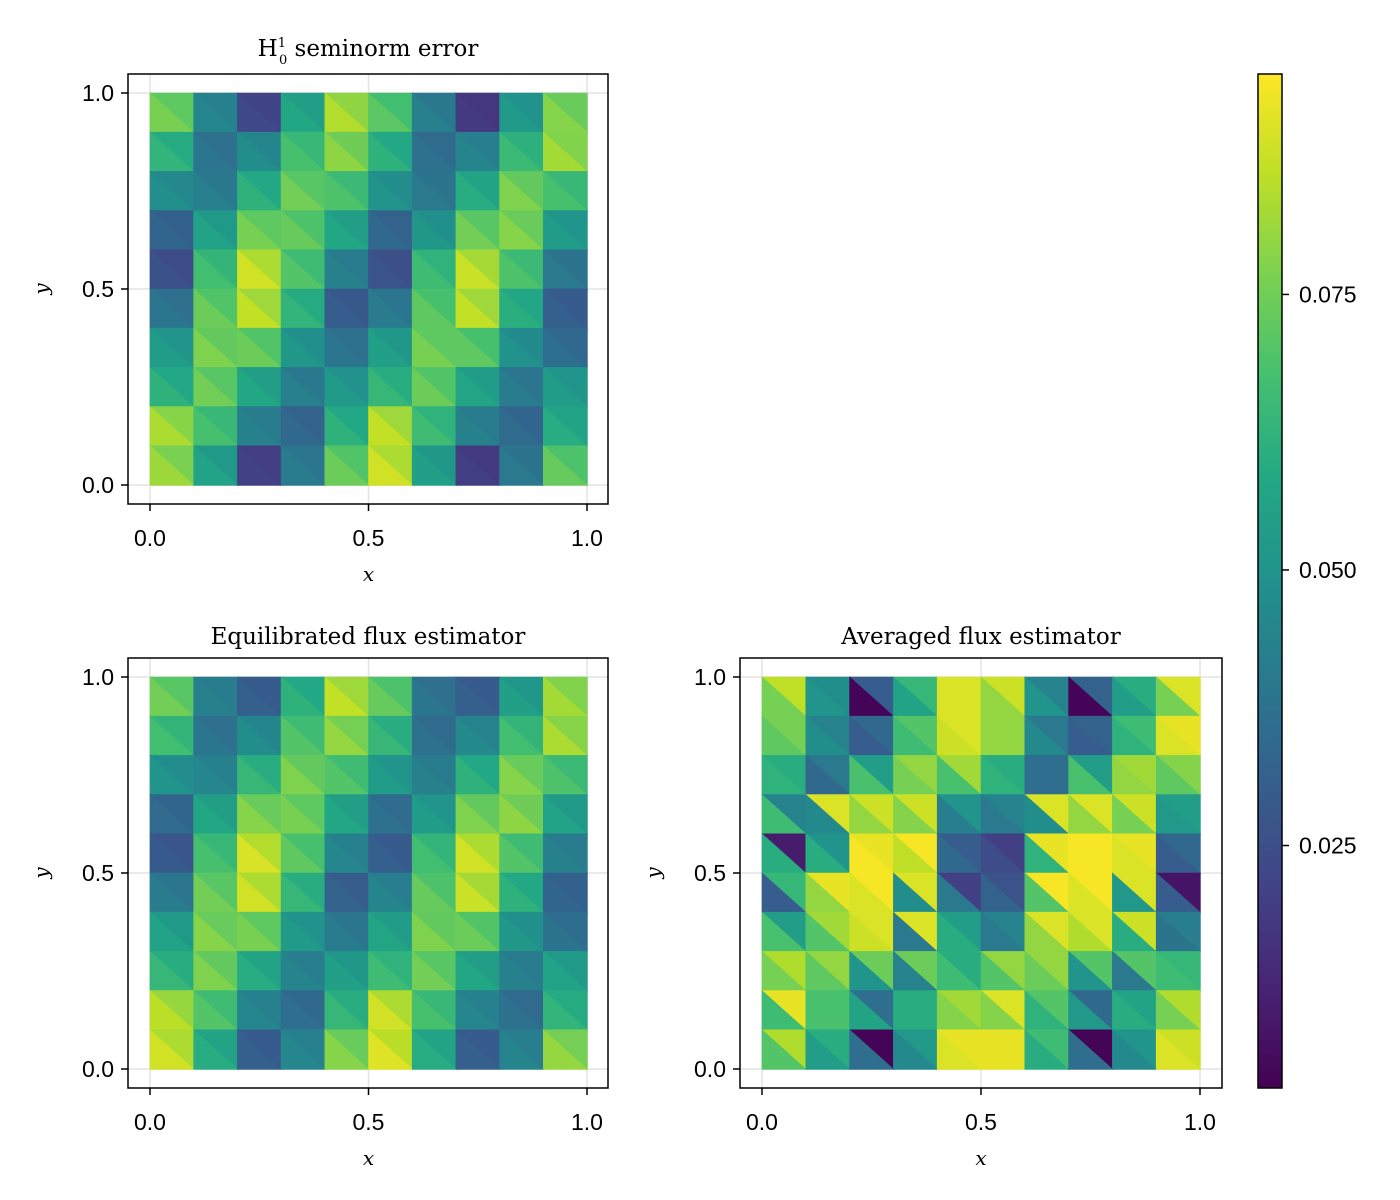  What do you see at coordinates (1328, 846) in the screenshot?
I see `colorbar-tick-label: 0.025` at bounding box center [1328, 846].